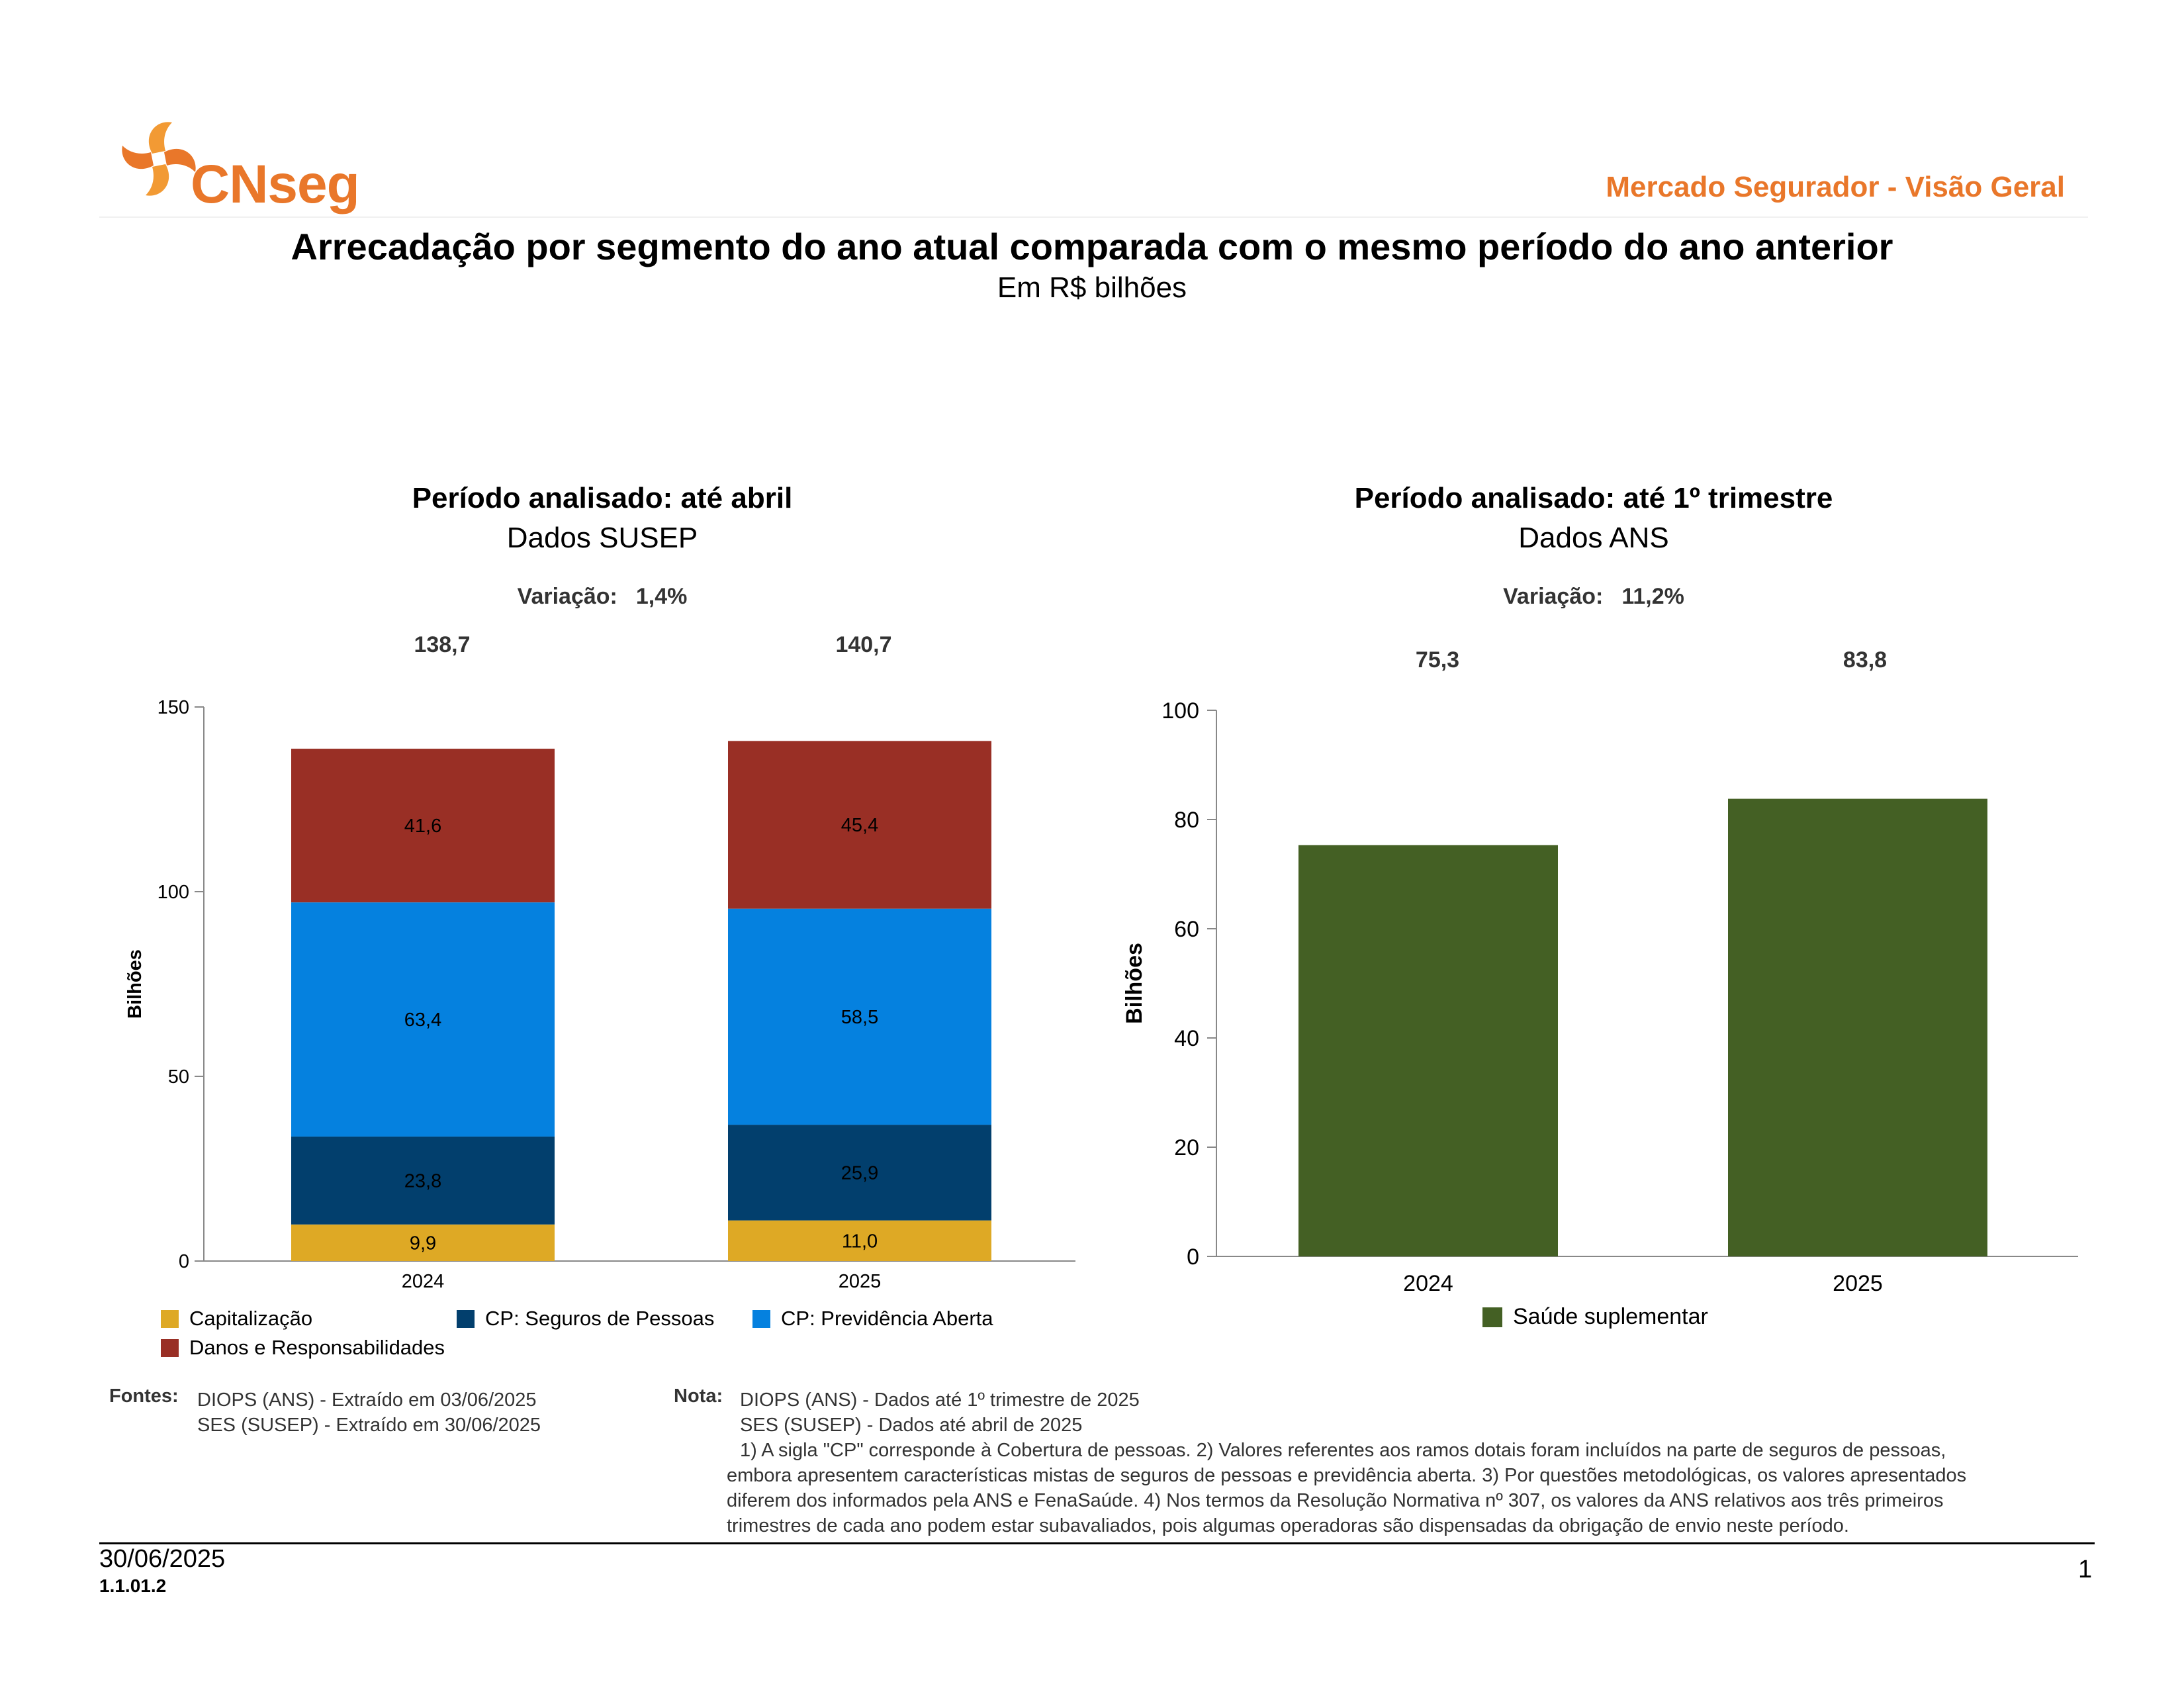  What do you see at coordinates (442, 644) in the screenshot?
I see `left-total-2024: 138,7` at bounding box center [442, 644].